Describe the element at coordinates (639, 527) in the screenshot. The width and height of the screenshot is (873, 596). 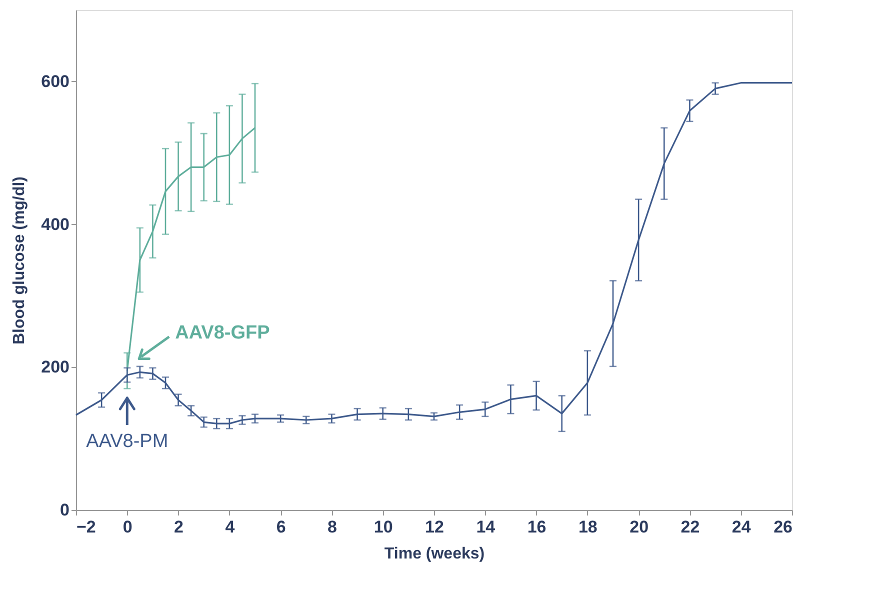
I see `x-tick-label: 20` at that location.